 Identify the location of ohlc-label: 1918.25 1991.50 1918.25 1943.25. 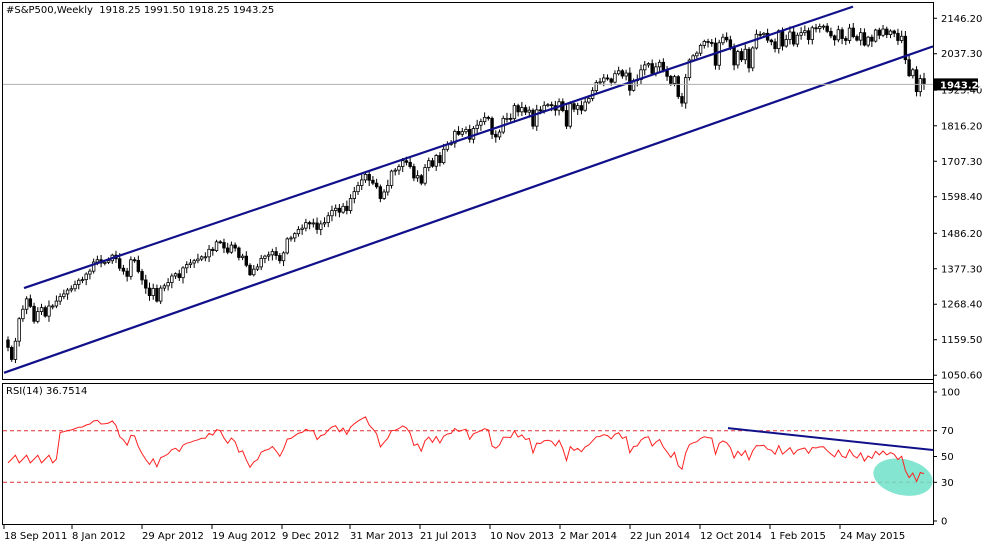
(187, 10).